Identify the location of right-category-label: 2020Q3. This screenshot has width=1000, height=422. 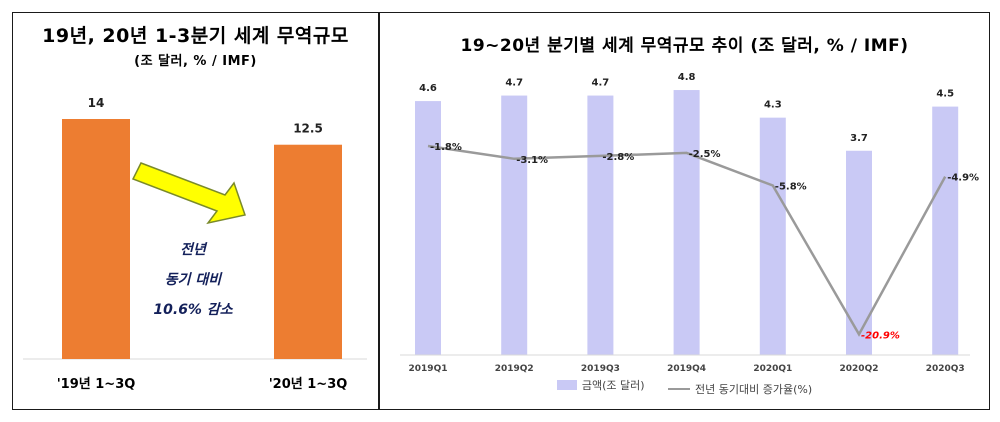
(945, 369).